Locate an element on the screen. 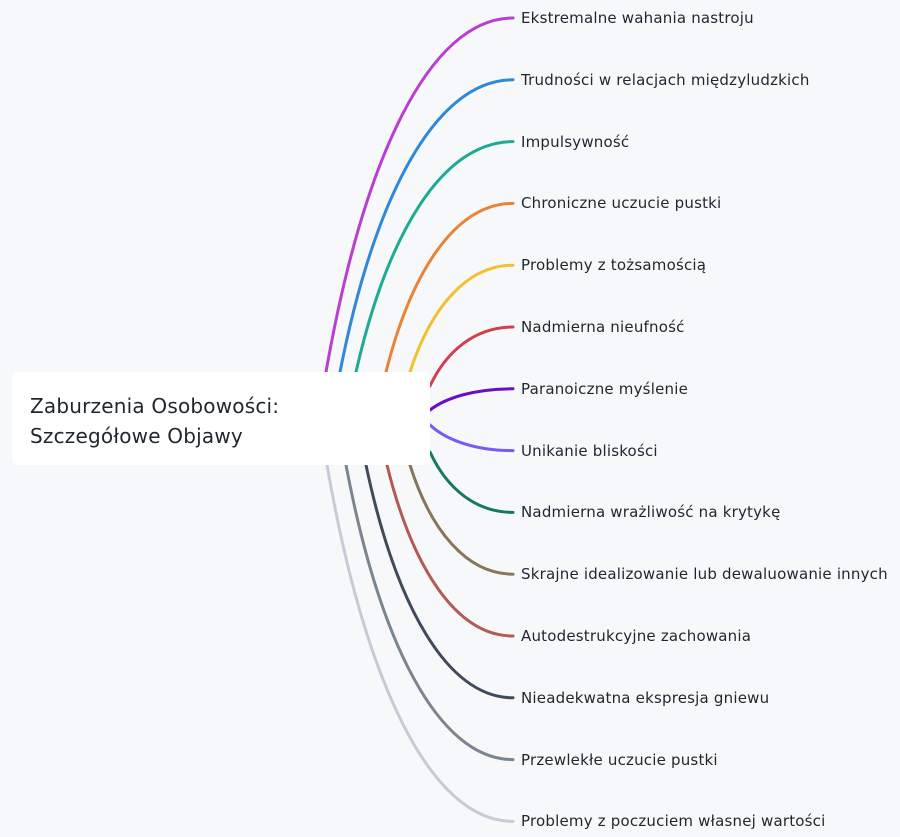 This screenshot has width=900, height=837. branch-node: Nadmierna nieufność is located at coordinates (603, 327).